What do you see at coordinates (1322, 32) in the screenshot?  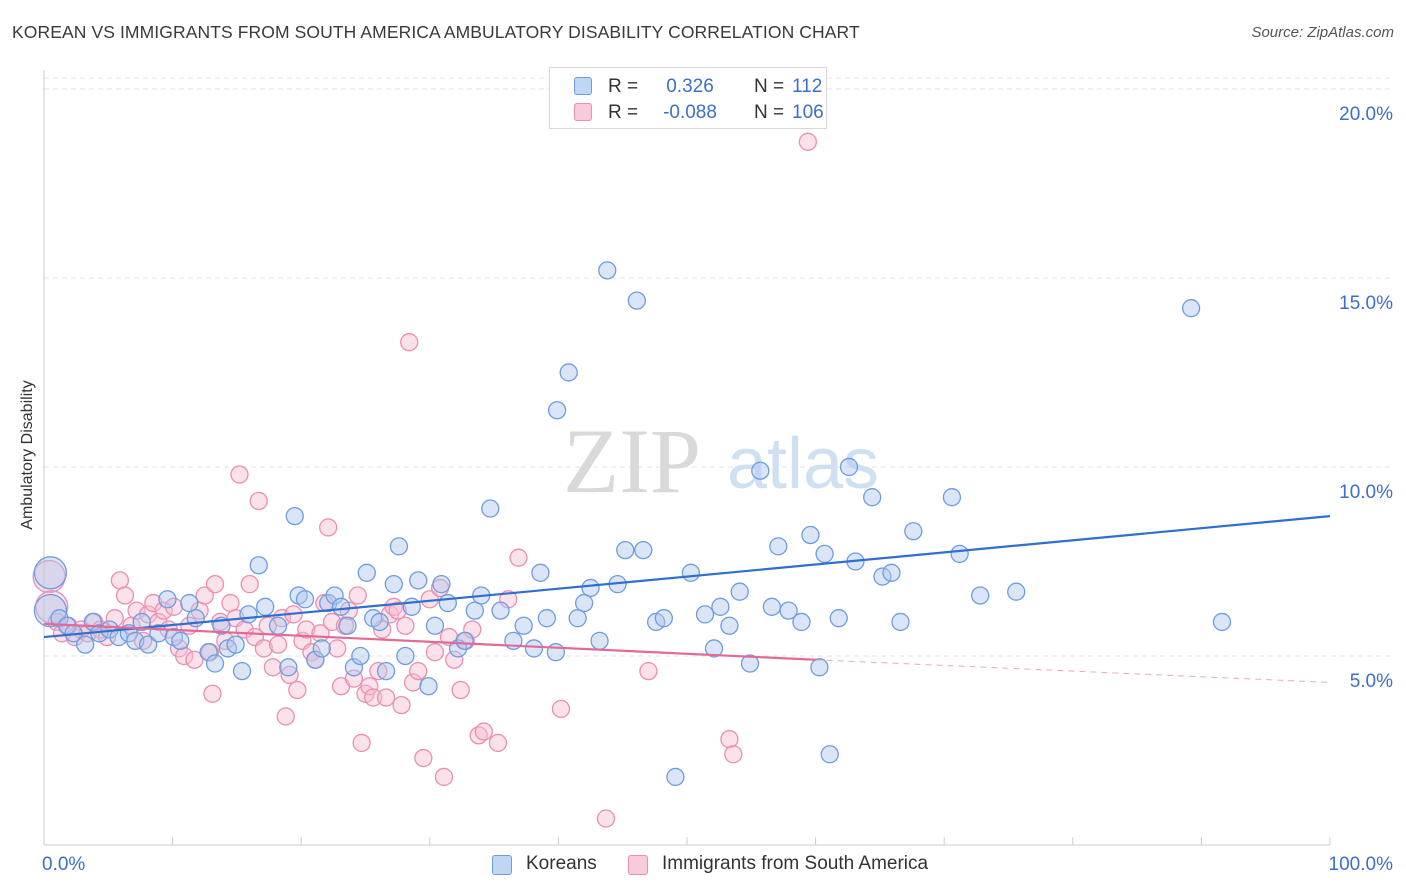 I see `source-label: Source: ZipAtlas.com` at bounding box center [1322, 32].